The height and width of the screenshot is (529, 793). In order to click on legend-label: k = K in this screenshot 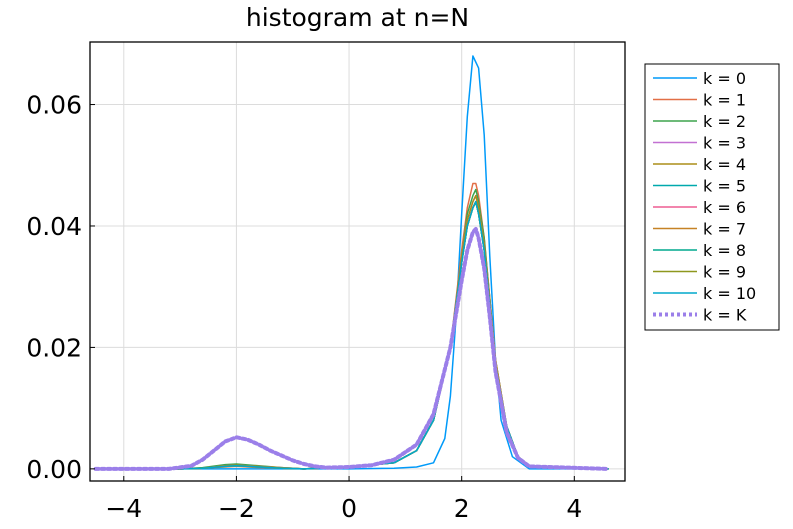, I will do `click(725, 315)`.